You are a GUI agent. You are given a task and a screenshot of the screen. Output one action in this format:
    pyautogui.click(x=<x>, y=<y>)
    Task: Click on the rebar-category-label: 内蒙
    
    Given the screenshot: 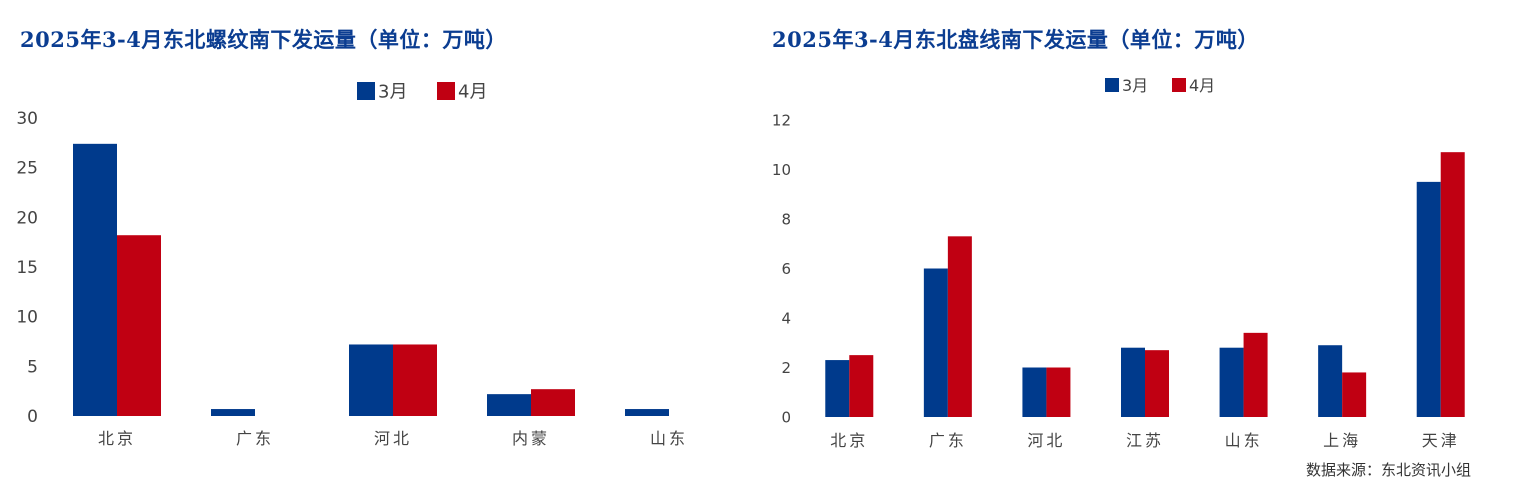 What is the action you would take?
    pyautogui.click(x=531, y=438)
    